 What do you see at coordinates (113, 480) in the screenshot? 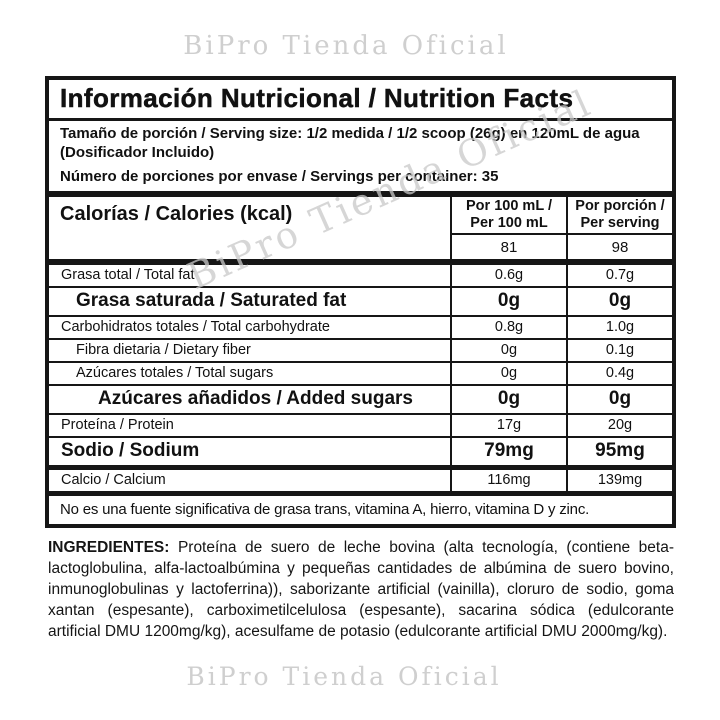
I see `nutrient-label: Calcio / Calcium` at bounding box center [113, 480].